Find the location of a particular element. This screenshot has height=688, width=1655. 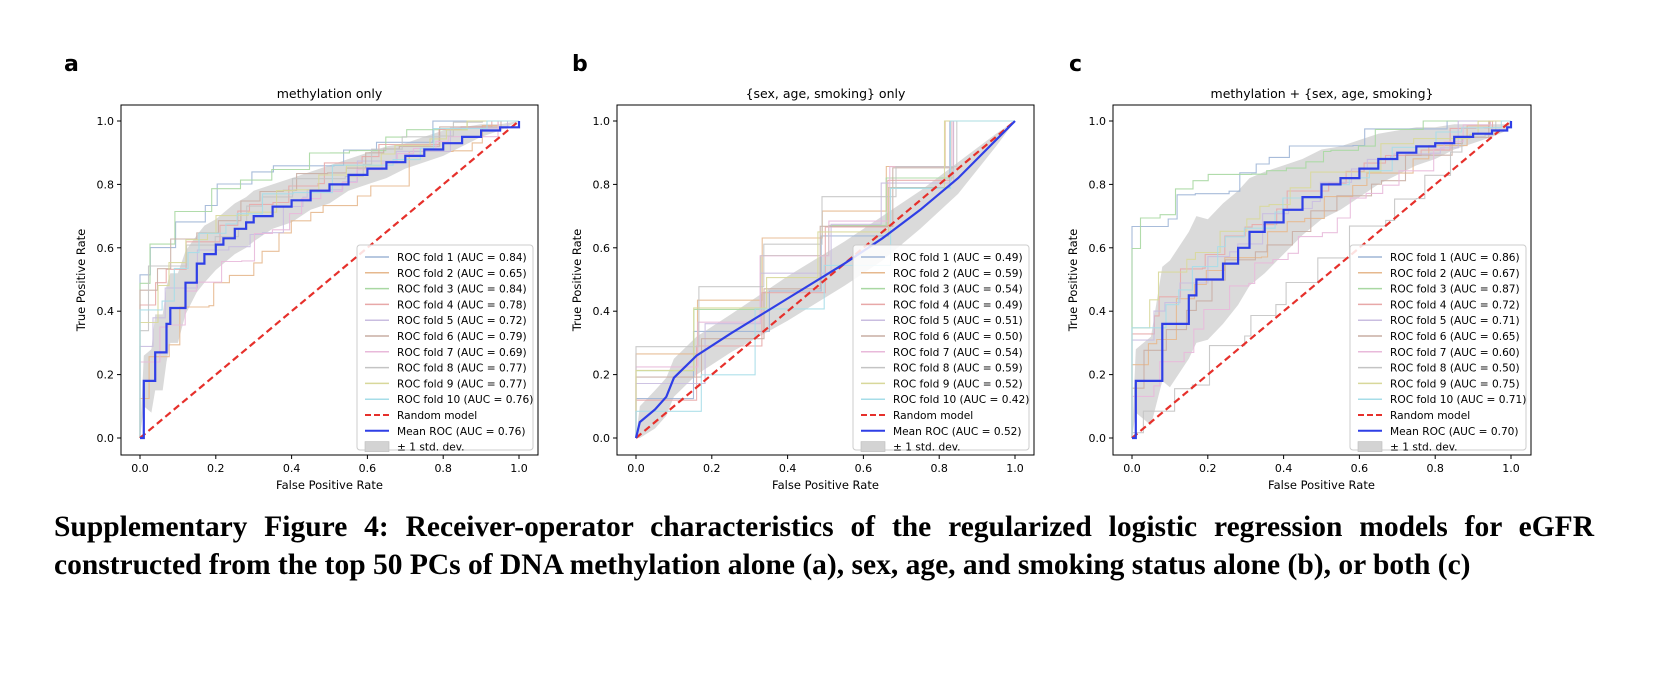

legend-entry: ROC fold 8 (AUC = 0.77) is located at coordinates (462, 369).